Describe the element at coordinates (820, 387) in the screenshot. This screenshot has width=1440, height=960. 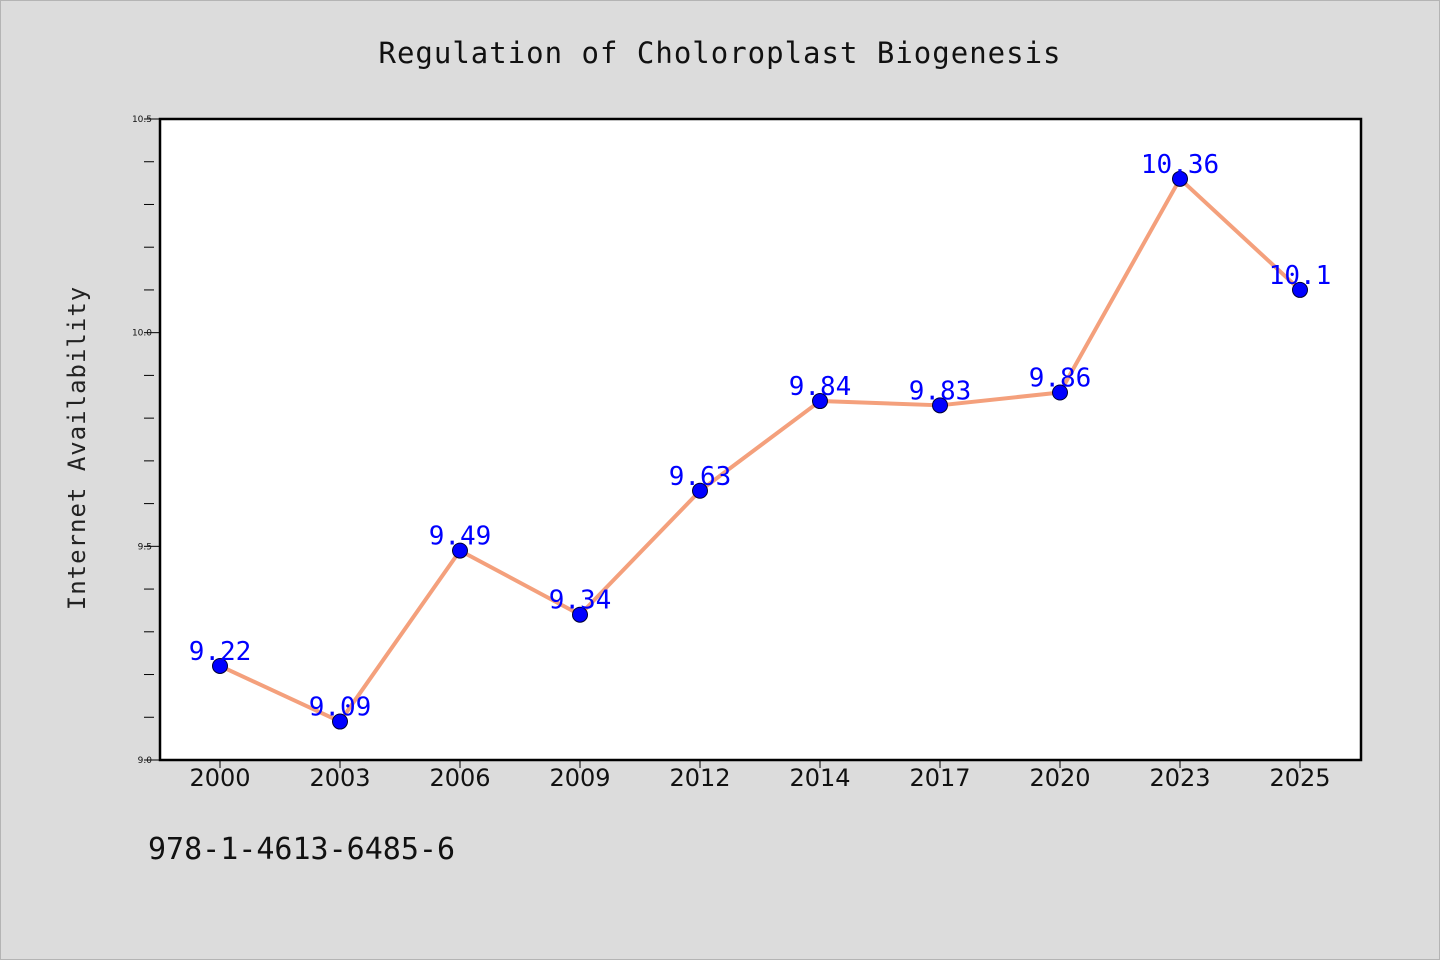
I see `data-label: 9.84` at that location.